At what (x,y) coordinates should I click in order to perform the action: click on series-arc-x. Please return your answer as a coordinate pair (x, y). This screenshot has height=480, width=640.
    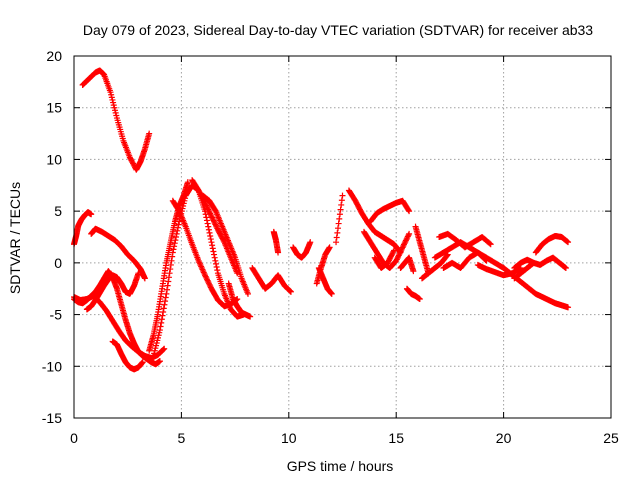
    Looking at the image, I should click on (407, 264).